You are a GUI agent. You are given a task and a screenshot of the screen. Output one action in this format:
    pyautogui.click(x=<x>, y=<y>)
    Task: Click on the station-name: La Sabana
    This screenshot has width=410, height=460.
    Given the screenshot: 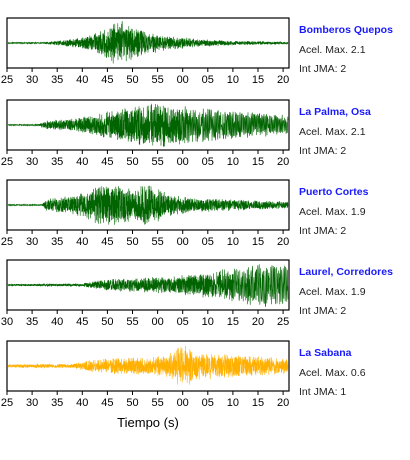 What is the action you would take?
    pyautogui.click(x=325, y=353)
    